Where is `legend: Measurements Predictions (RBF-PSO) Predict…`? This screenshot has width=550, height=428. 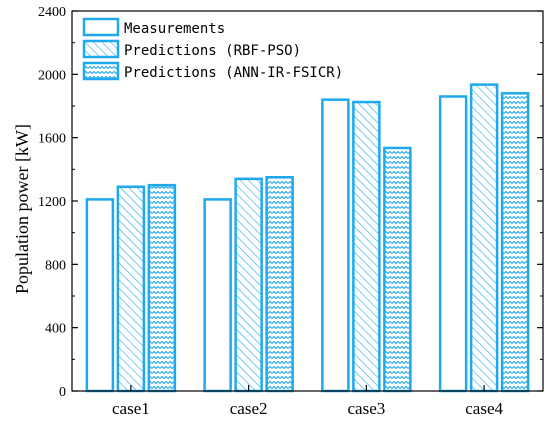
legend: Measurements Predictions (RBF-PSO) Predict… is located at coordinates (212, 49).